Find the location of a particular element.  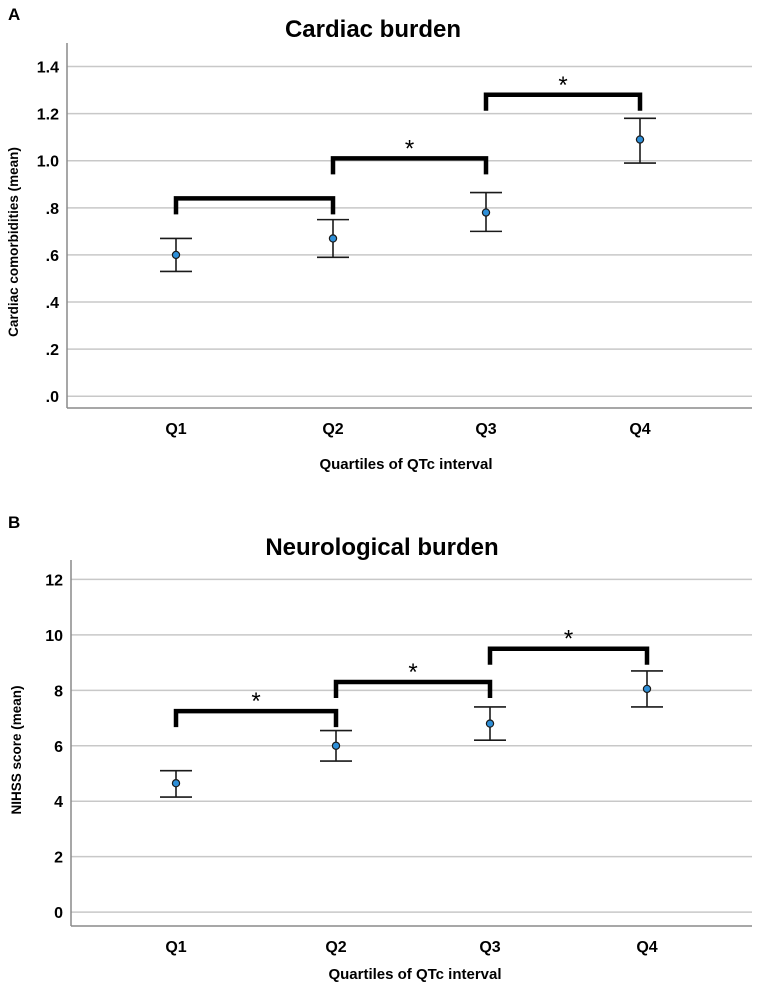

x-tick-label-b-q2: Q2 is located at coordinates (335, 947).